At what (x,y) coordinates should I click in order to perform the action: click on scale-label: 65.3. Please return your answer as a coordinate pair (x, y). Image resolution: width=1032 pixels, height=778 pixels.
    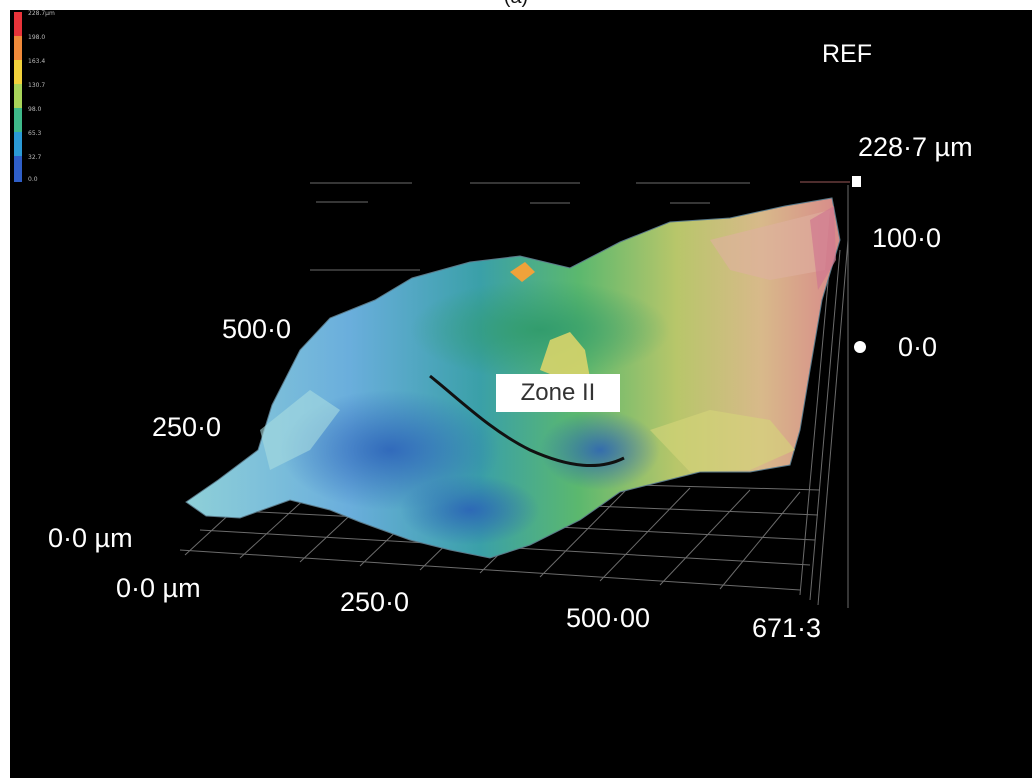
    Looking at the image, I should click on (35, 133).